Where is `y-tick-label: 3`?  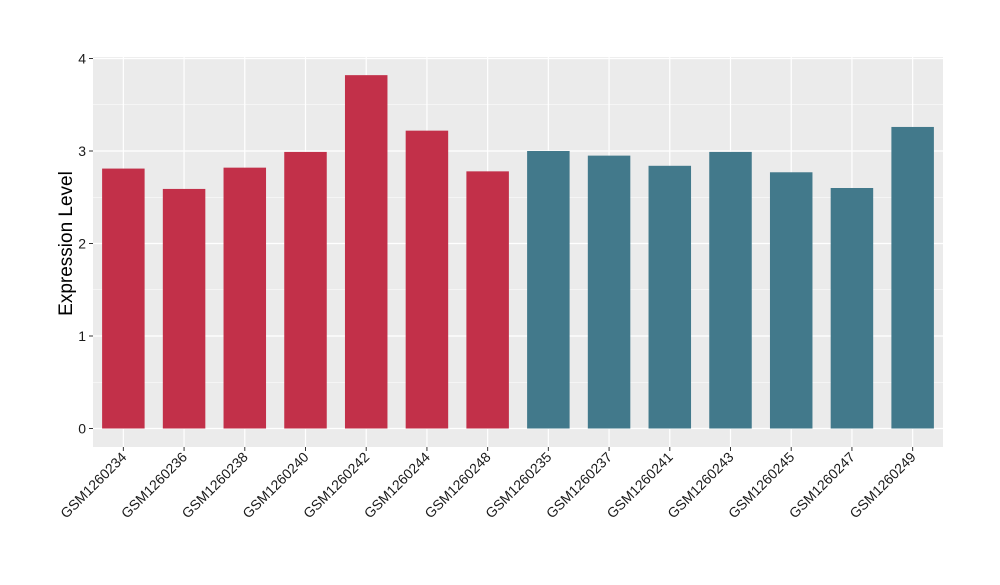 y-tick-label: 3 is located at coordinates (82, 151).